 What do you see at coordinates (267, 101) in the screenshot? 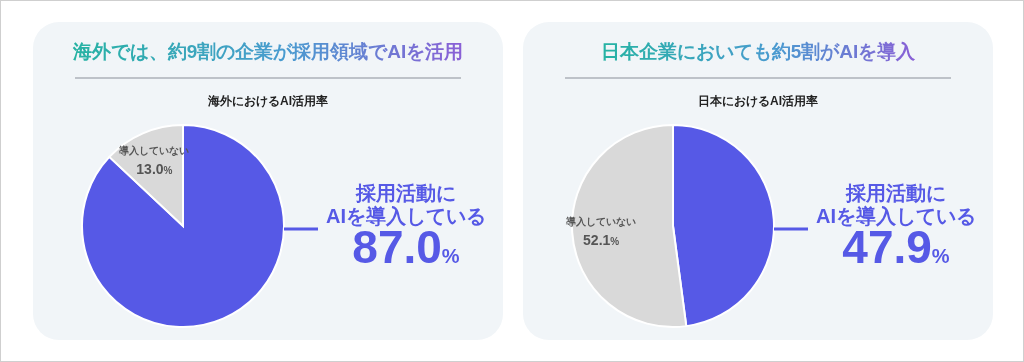
I see `chart-subtitle: 海外におけるAI活用率` at bounding box center [267, 101].